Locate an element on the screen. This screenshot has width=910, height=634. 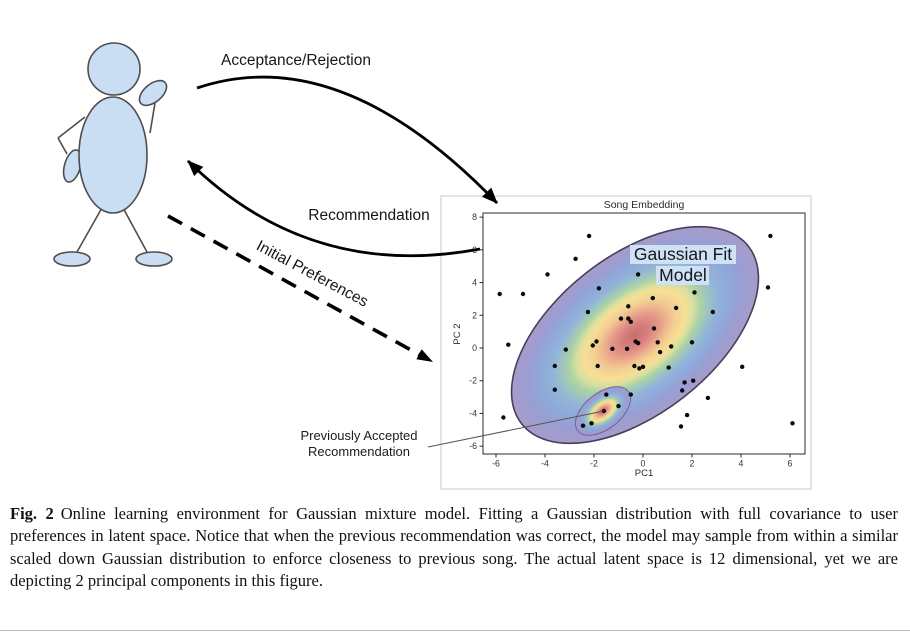
y-tick-label: -4 is located at coordinates (473, 413).